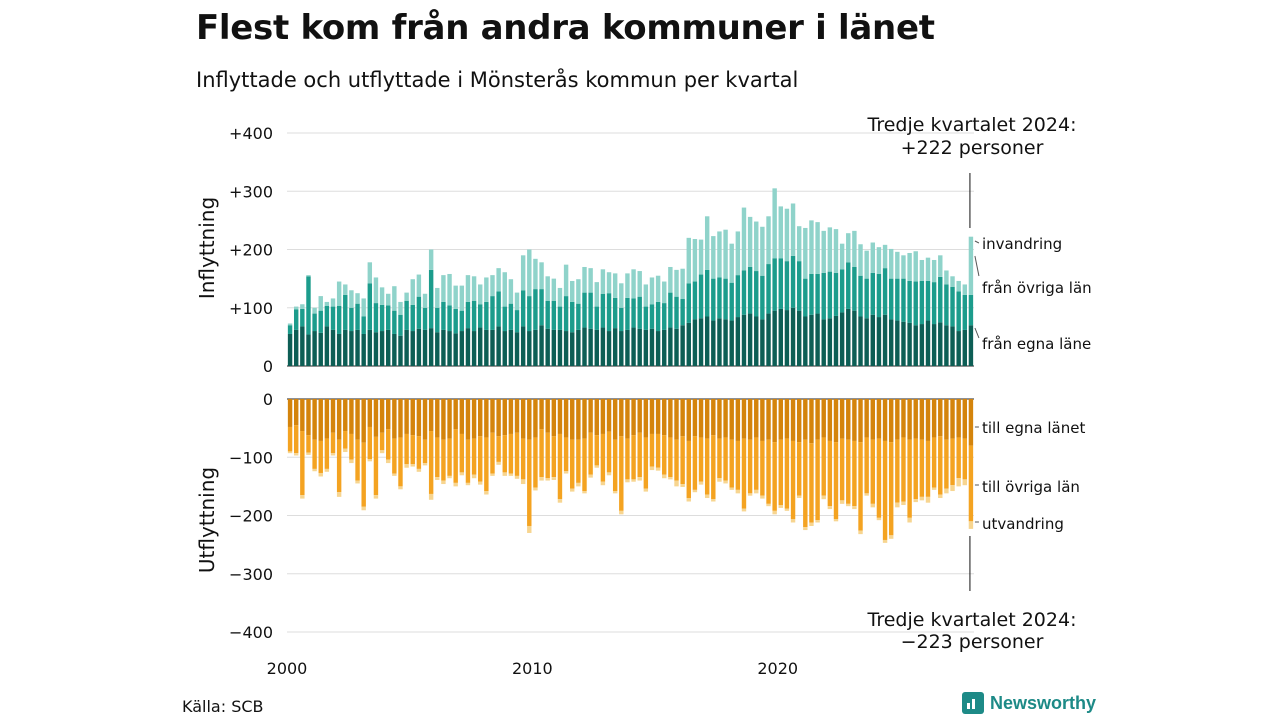 This screenshot has height=720, width=1280. What do you see at coordinates (1036, 344) in the screenshot?
I see `series-label-in: från egna läne` at bounding box center [1036, 344].